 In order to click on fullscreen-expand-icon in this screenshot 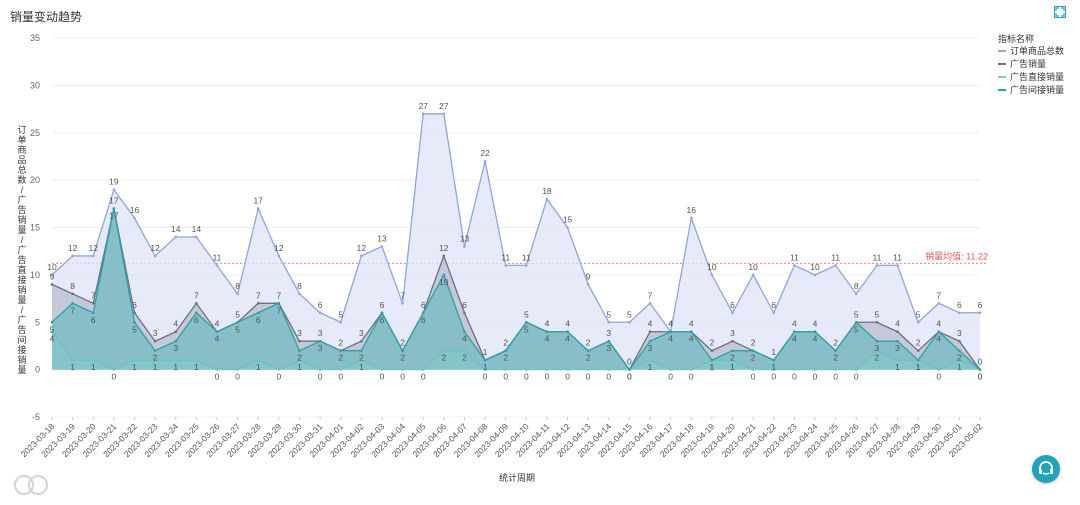, I will do `click(1060, 12)`.